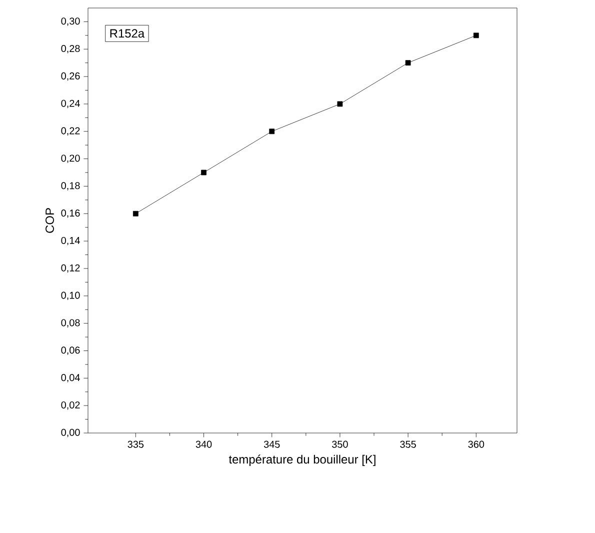 This screenshot has height=533, width=595. I want to click on y-tick-label: 0,10, so click(70, 296).